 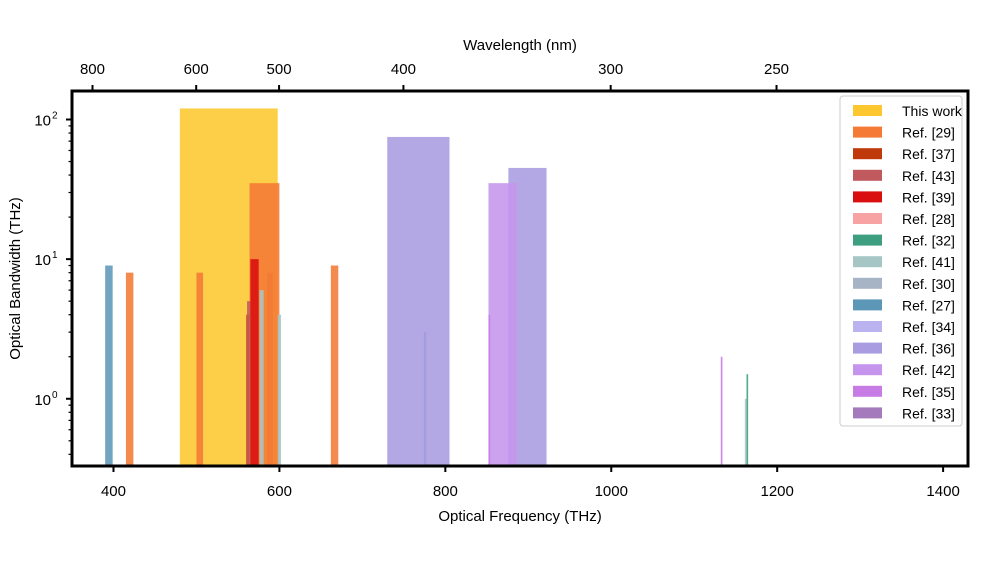 I want to click on legend-label: Ref. [36], so click(x=928, y=349).